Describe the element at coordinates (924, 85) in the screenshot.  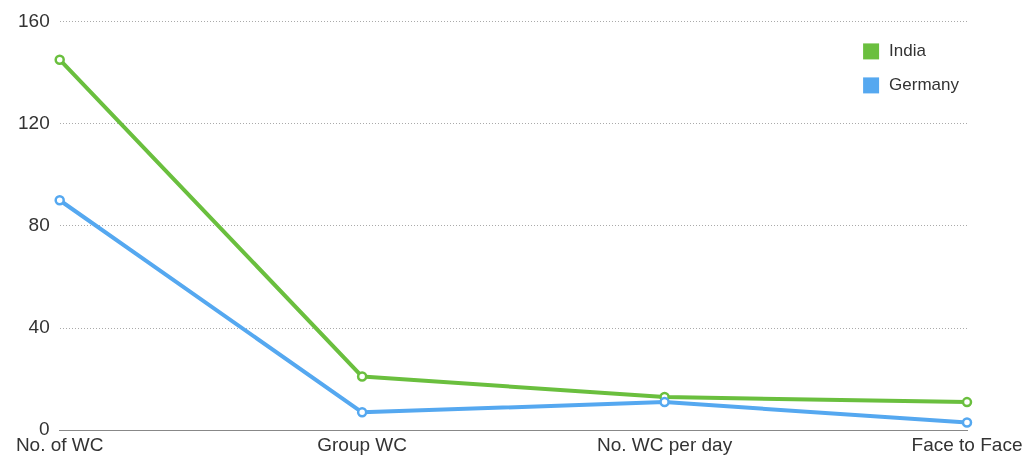
I see `legend-label: Germany` at that location.